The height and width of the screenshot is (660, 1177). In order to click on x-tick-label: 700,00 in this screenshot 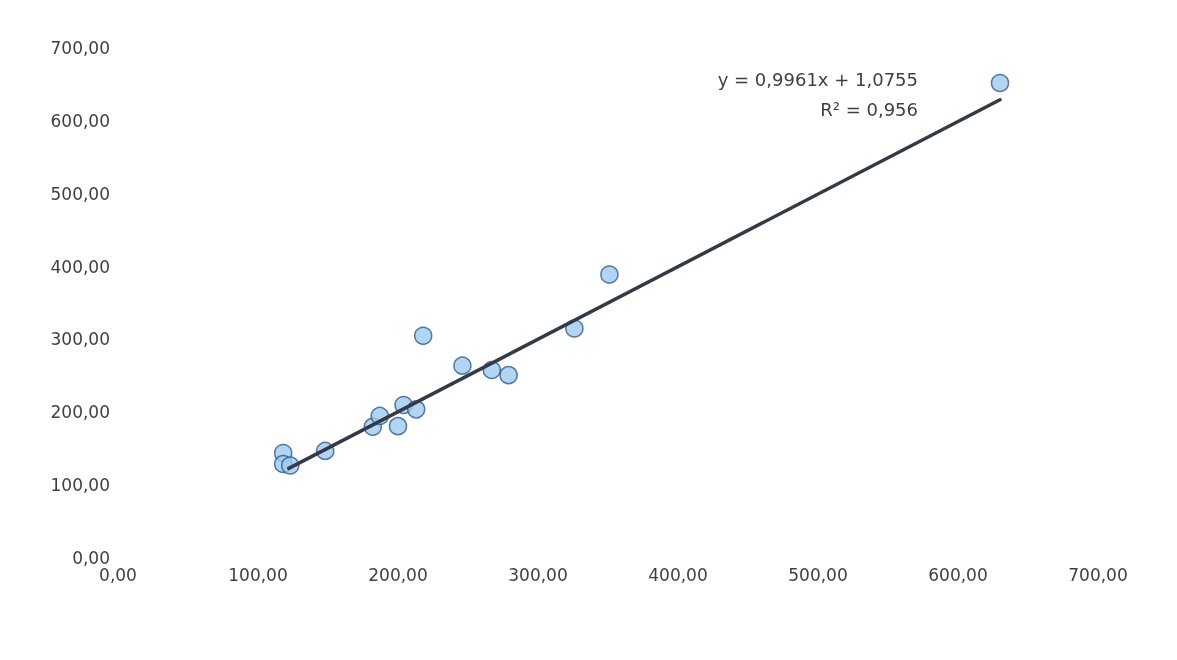, I will do `click(1098, 574)`.